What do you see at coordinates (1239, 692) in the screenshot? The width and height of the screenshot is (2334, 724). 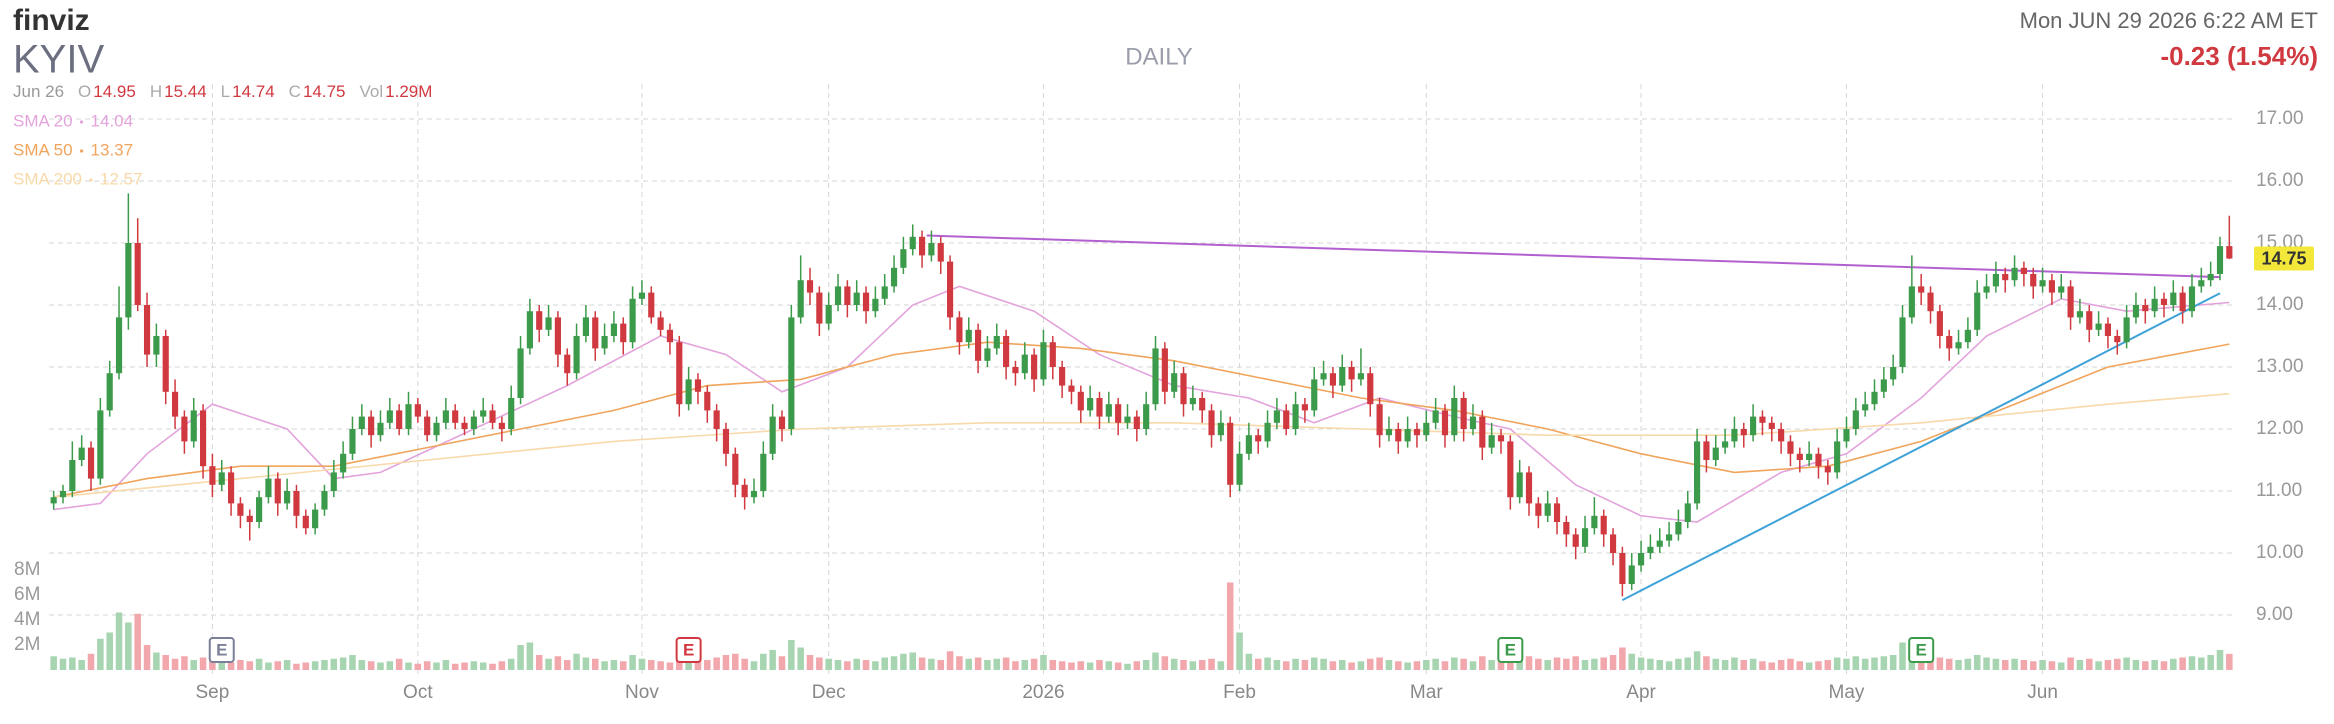 I see `x-tick-label: Feb` at bounding box center [1239, 692].